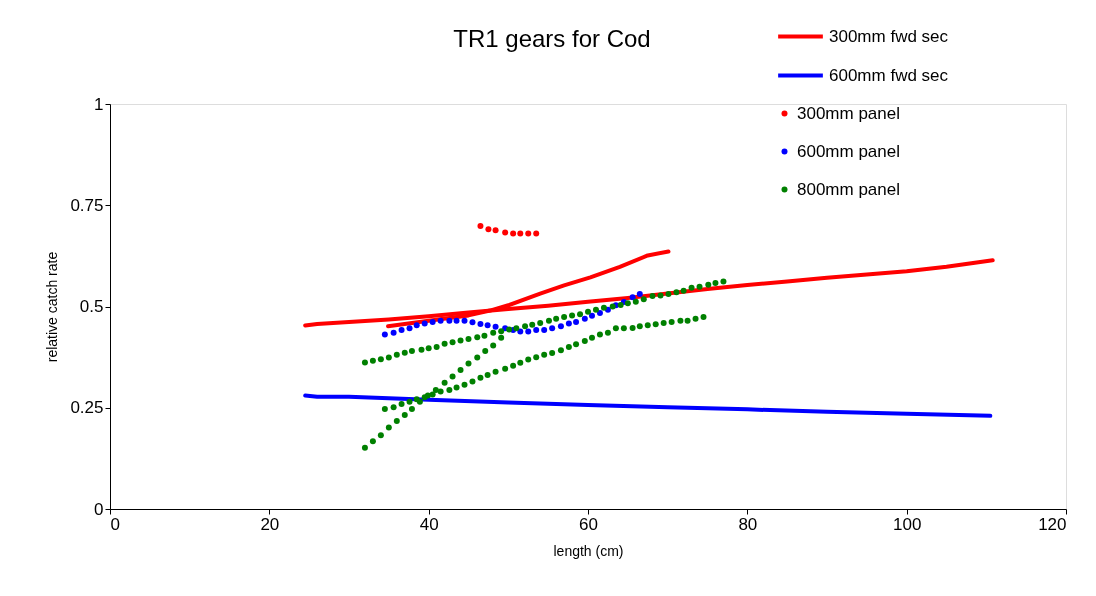 The height and width of the screenshot is (596, 1096). Describe the element at coordinates (588, 524) in the screenshot. I see `x-tick-label: 60` at that location.